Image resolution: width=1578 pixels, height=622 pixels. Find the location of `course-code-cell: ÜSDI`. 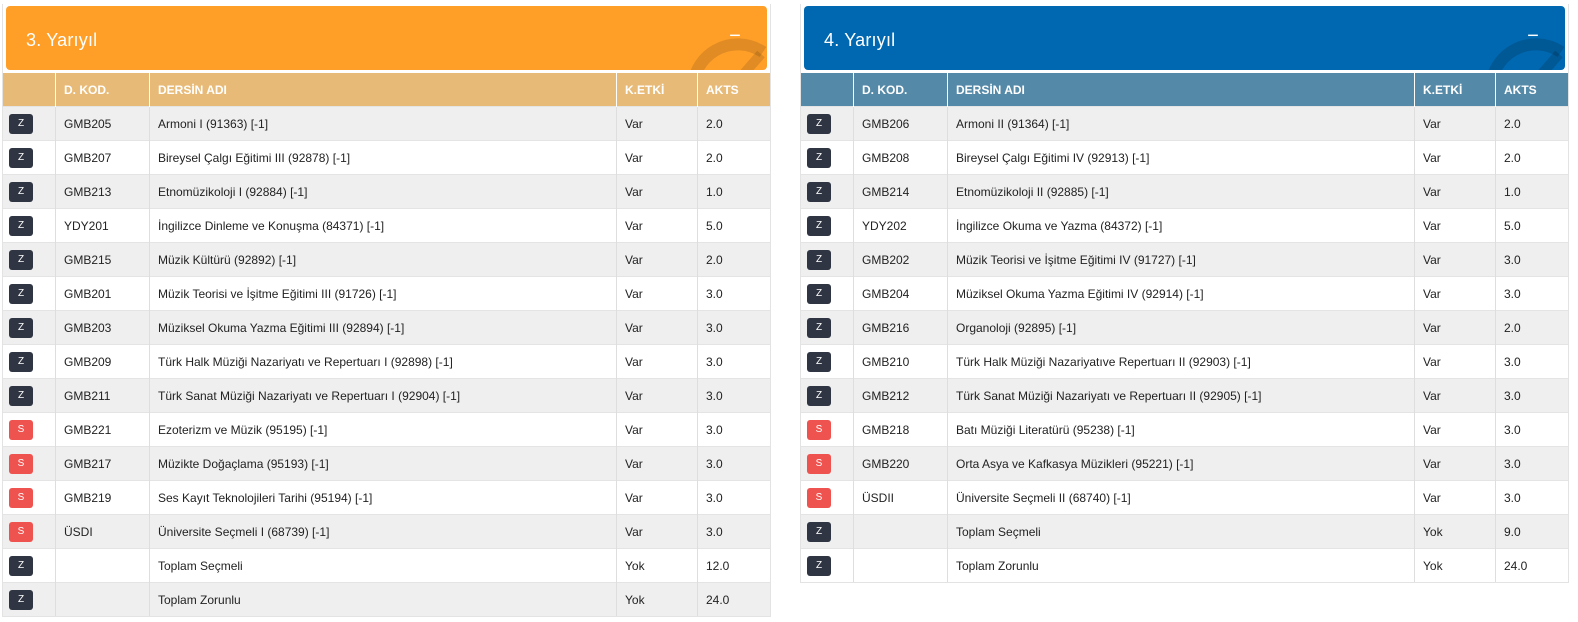

course-code-cell: ÜSDI is located at coordinates (102, 531).